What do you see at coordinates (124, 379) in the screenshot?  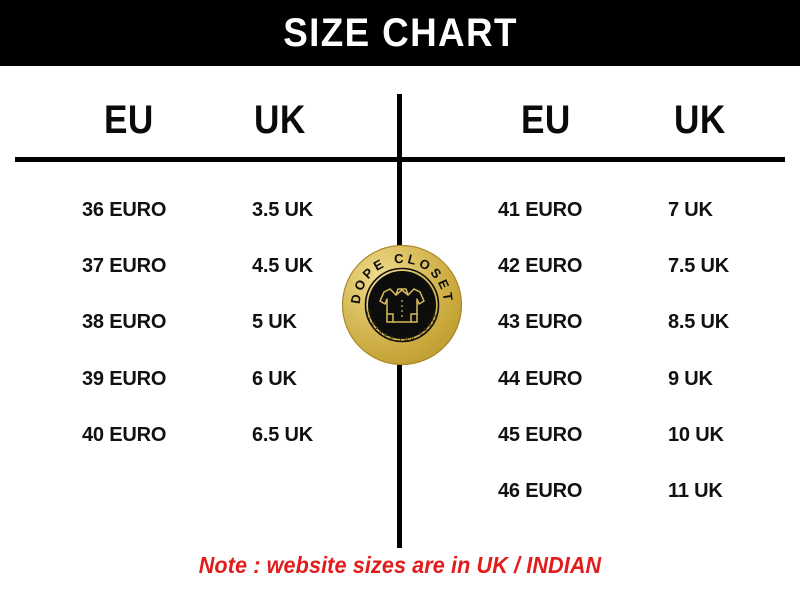 I see `table-row: 39 EURO` at bounding box center [124, 379].